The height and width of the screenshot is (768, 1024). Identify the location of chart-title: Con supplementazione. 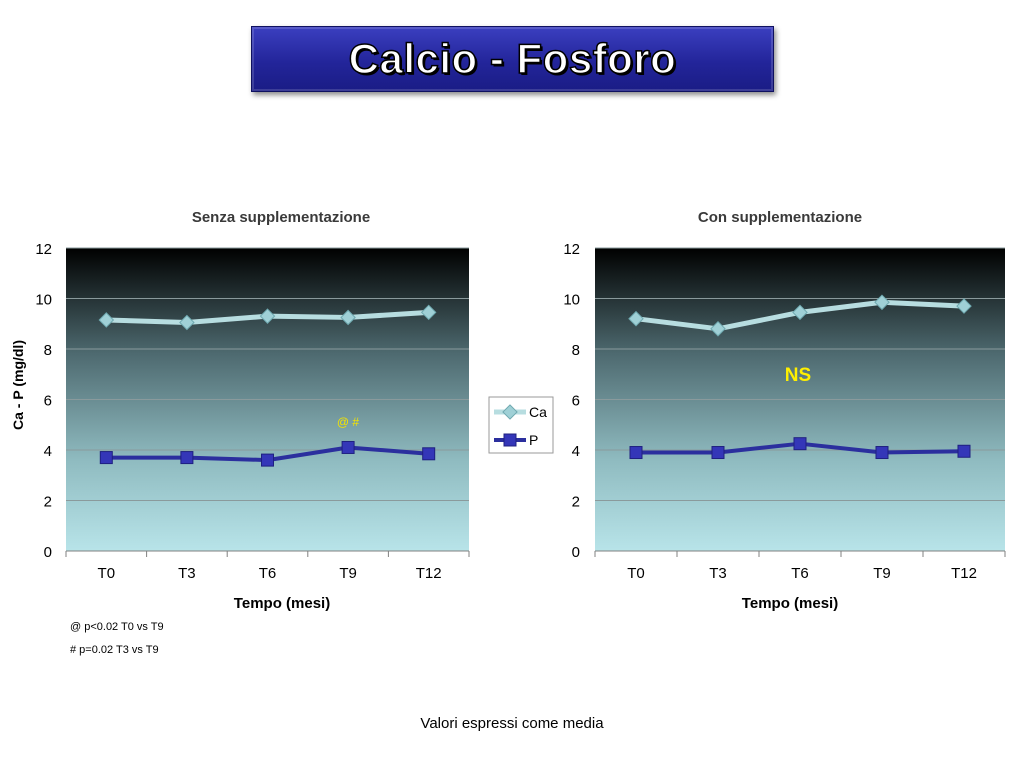
(780, 217).